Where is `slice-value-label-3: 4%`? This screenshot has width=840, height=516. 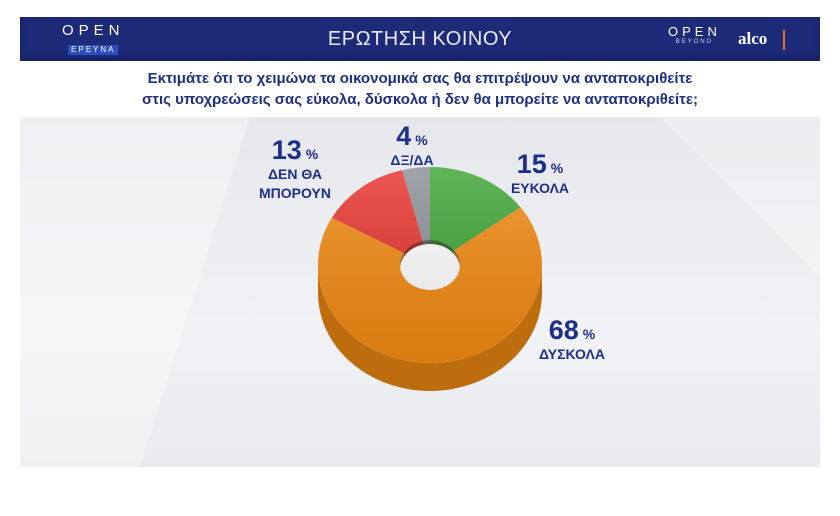
slice-value-label-3: 4% is located at coordinates (412, 136).